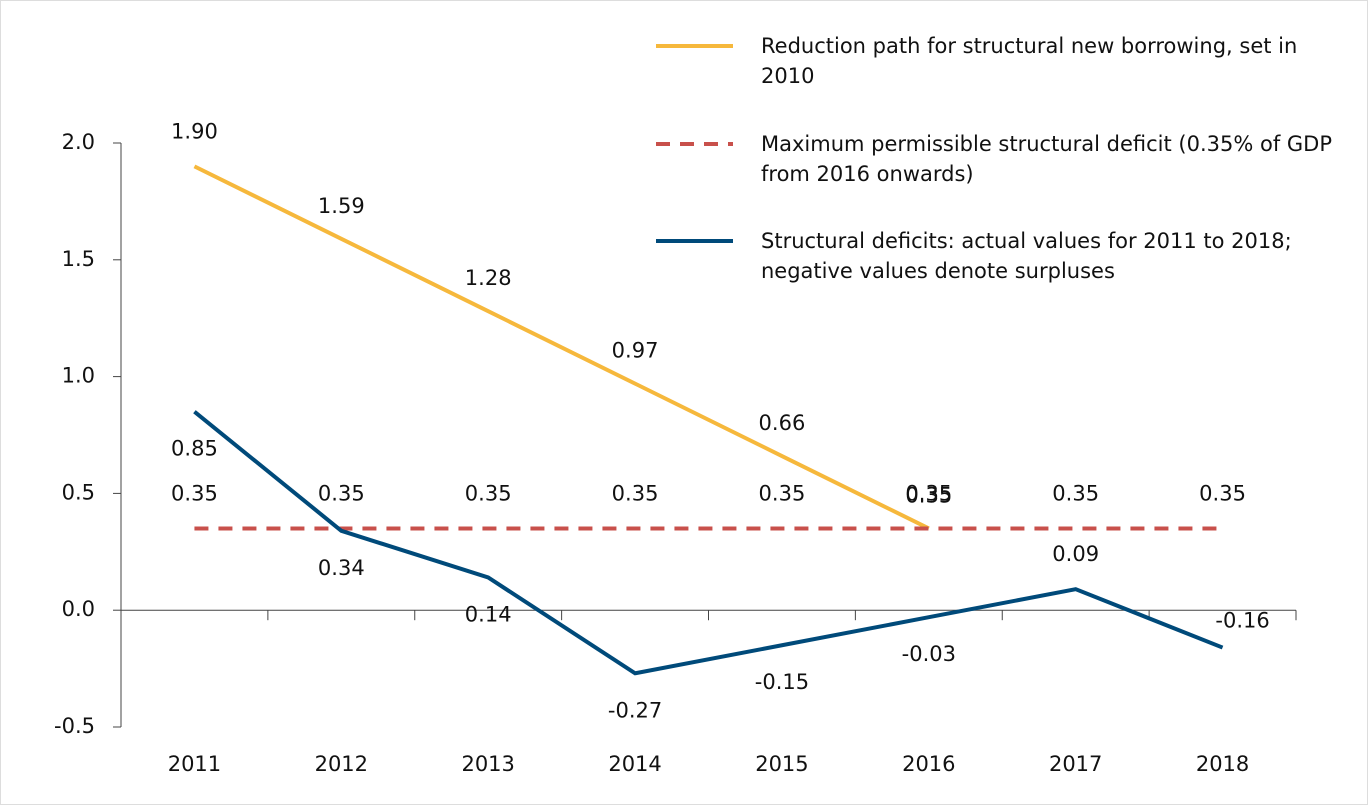  I want to click on data-label: 0.09, so click(1075, 554).